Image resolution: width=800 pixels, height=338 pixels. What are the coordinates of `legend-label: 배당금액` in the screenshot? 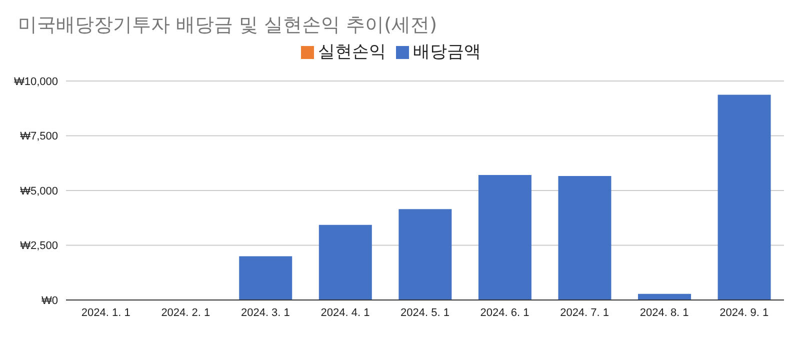 It's located at (447, 52).